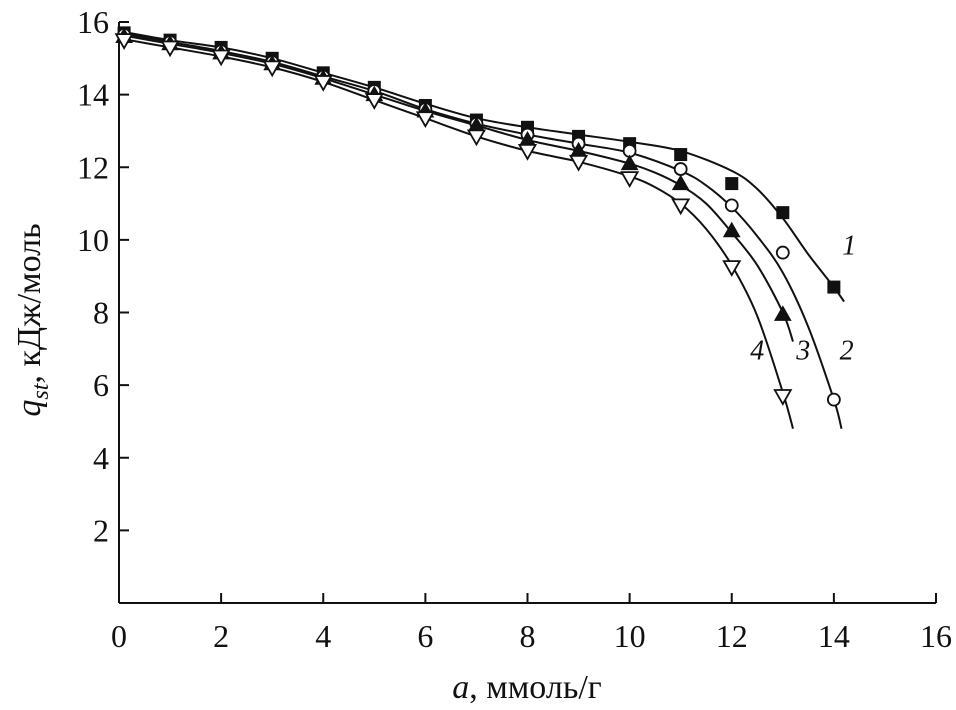 Image resolution: width=956 pixels, height=710 pixels. What do you see at coordinates (29, 408) in the screenshot?
I see `y-axis-title-italic: q` at bounding box center [29, 408].